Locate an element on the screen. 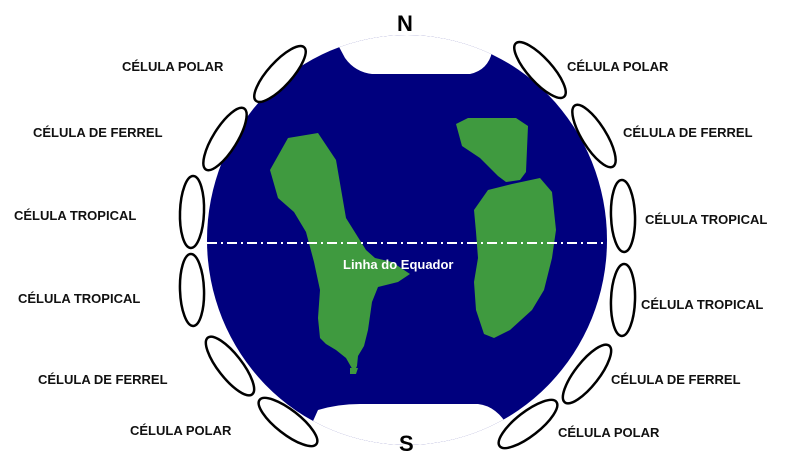 This screenshot has height=462, width=798. right-ferrel-cell-north is located at coordinates (594, 136).